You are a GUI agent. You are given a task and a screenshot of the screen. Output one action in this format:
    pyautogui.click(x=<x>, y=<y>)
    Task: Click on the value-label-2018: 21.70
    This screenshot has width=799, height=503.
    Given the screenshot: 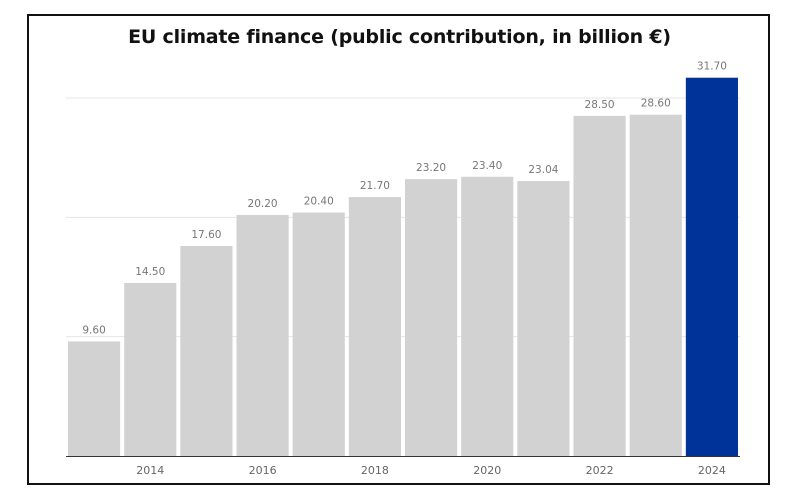 What is the action you would take?
    pyautogui.click(x=375, y=186)
    